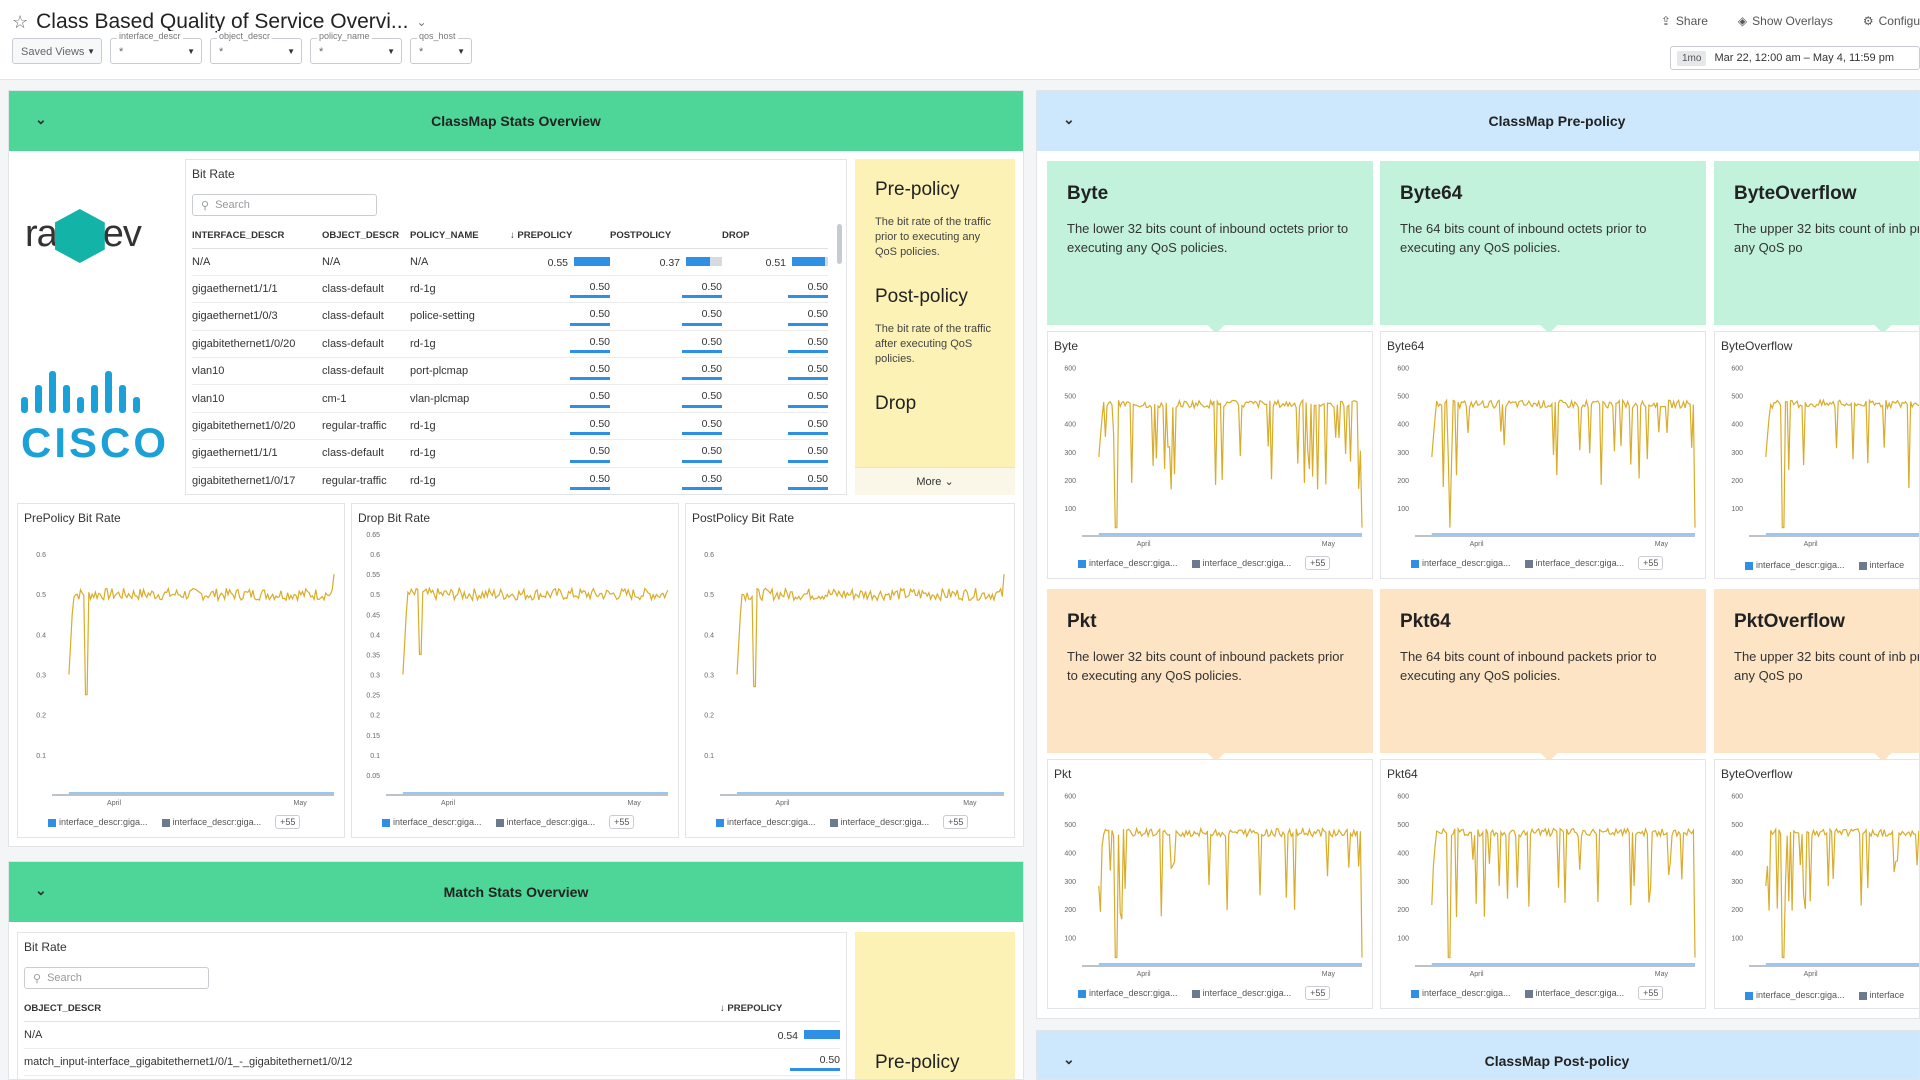 The width and height of the screenshot is (1920, 1080). I want to click on table-row: N/A N/A N/A 0.55 0.37 0.51, so click(510, 262).